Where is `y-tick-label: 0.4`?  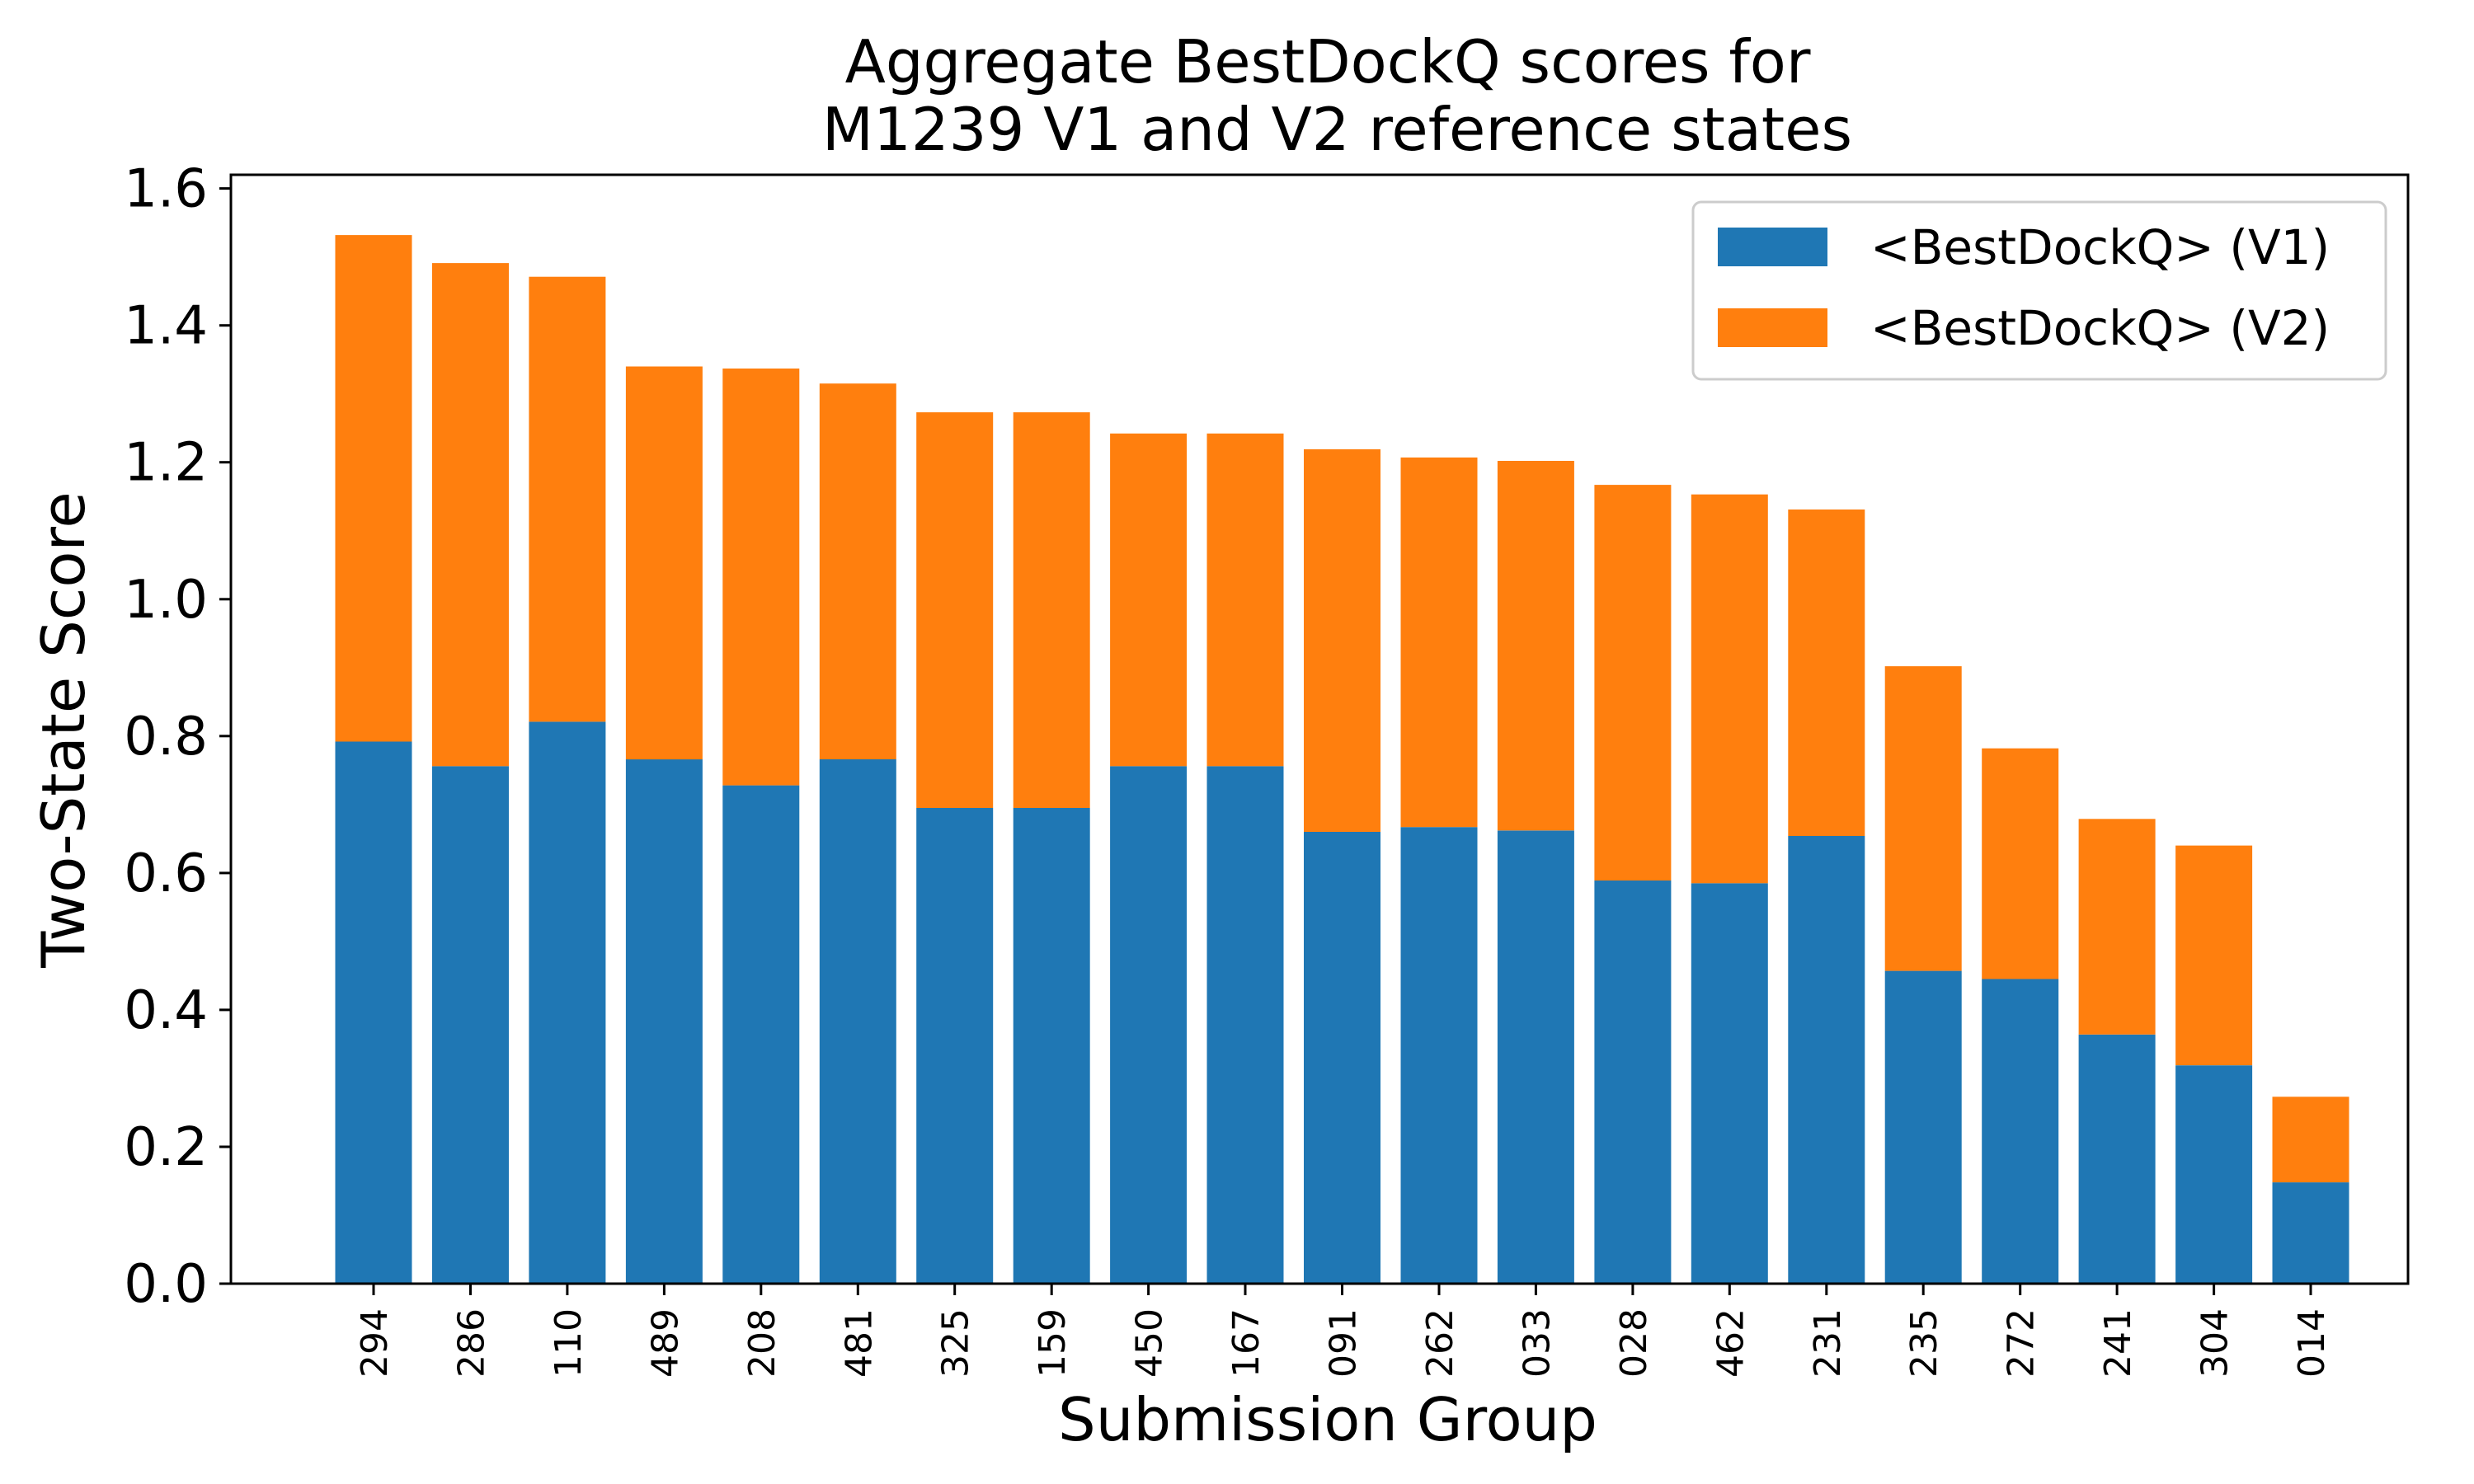
y-tick-label: 0.4 is located at coordinates (166, 1011).